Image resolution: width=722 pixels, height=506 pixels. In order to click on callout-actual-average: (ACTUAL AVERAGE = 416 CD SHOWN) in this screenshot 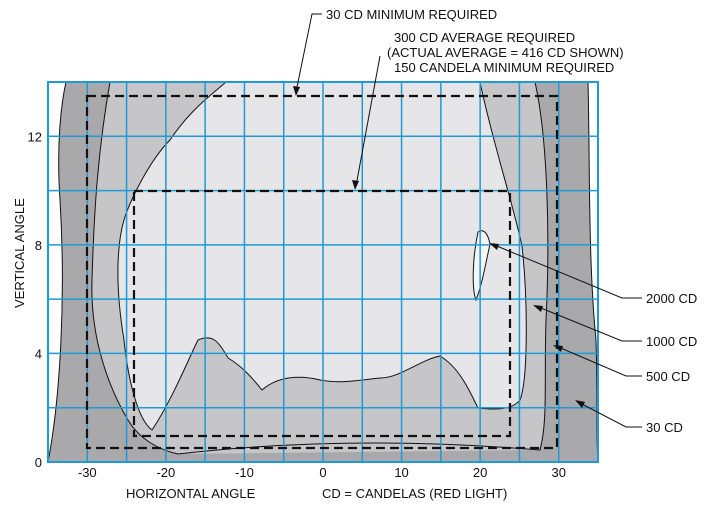, I will do `click(505, 52)`.